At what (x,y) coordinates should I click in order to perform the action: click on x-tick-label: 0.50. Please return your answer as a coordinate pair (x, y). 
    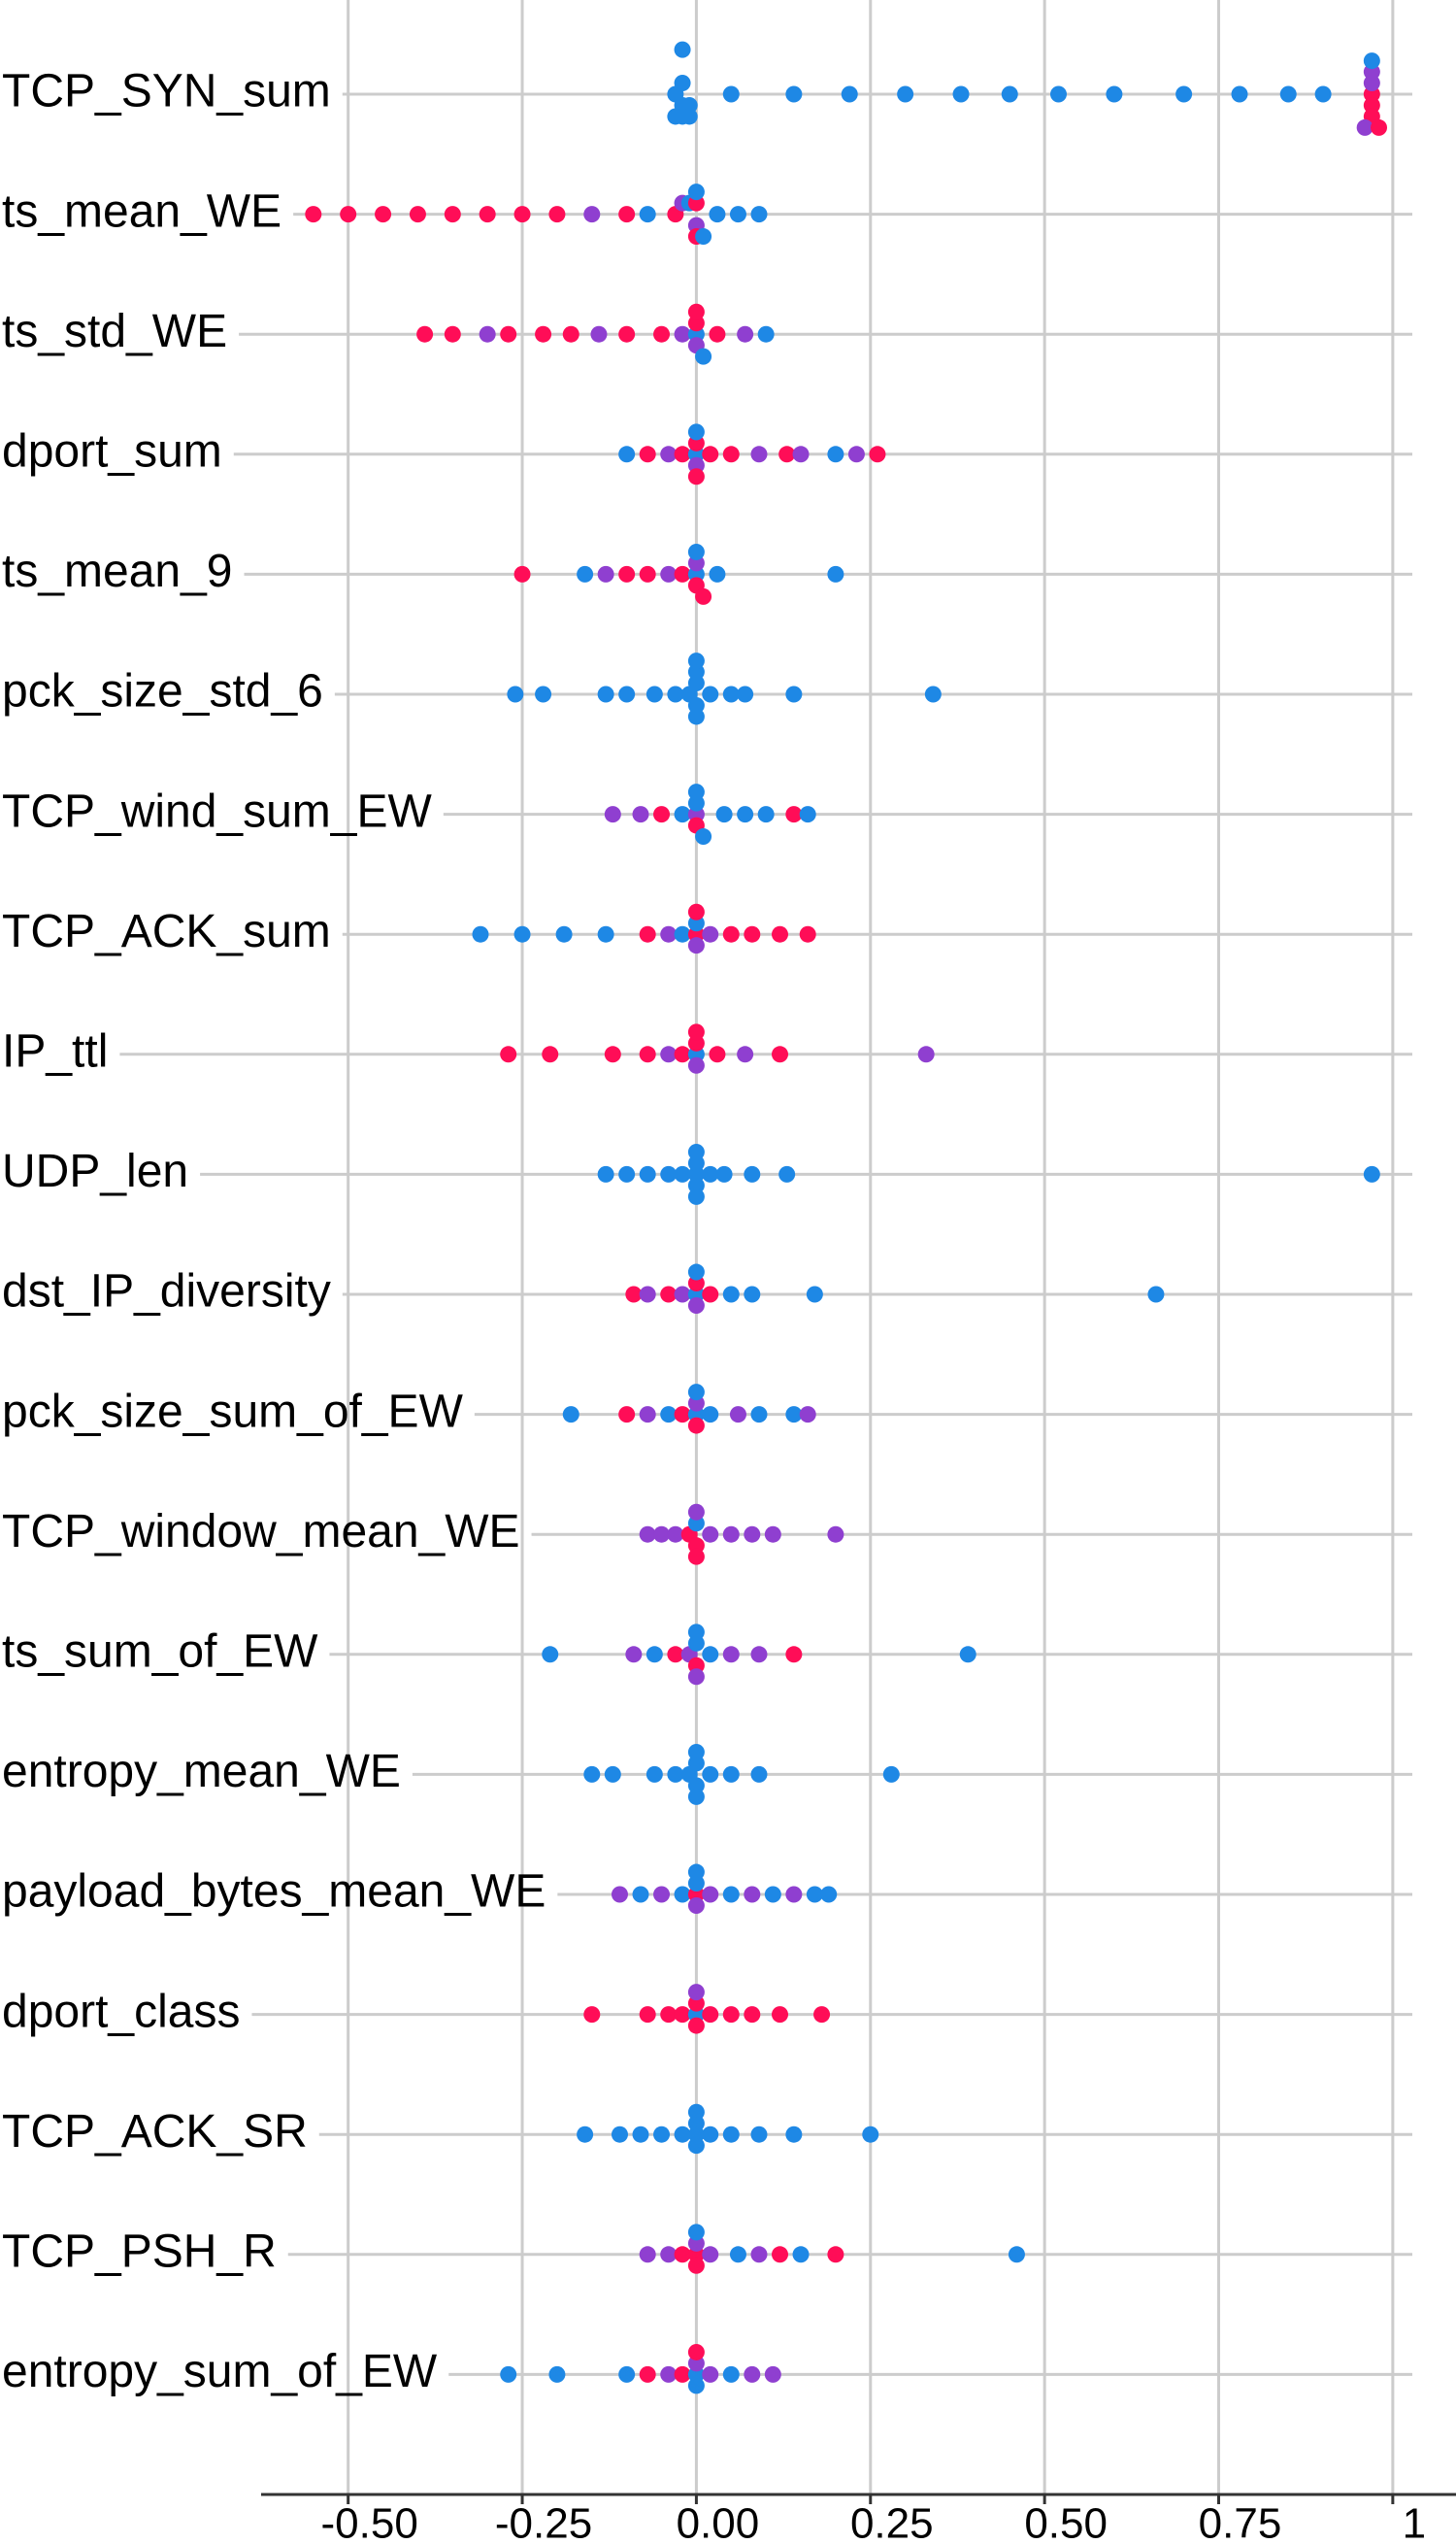
    Looking at the image, I should click on (1066, 2522).